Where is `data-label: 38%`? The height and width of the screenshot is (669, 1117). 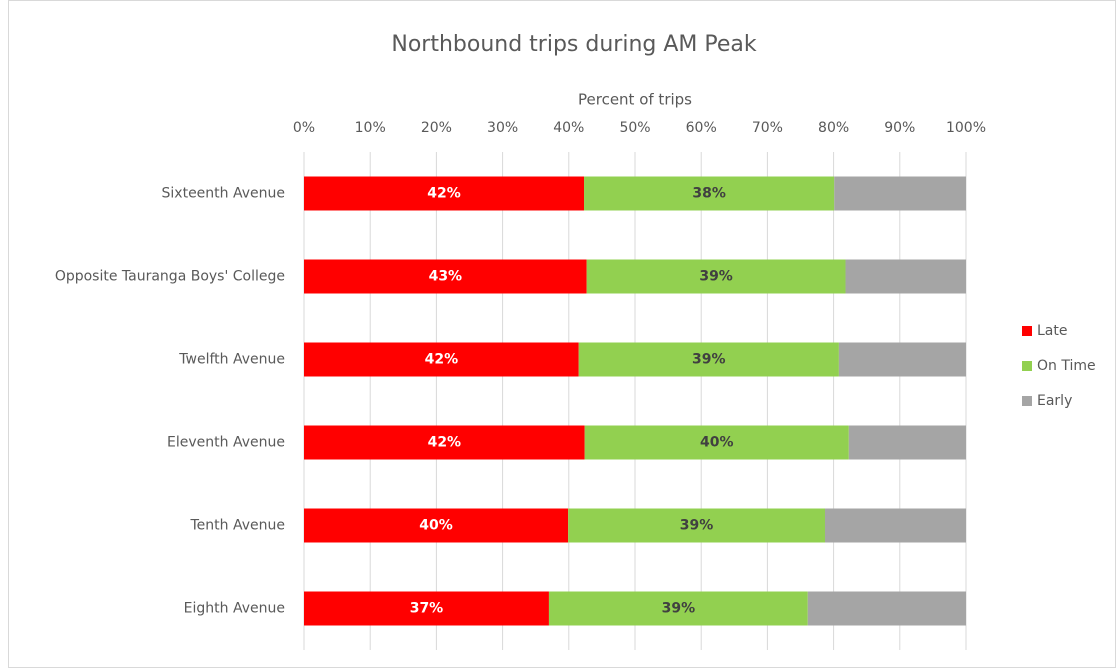 data-label: 38% is located at coordinates (709, 194).